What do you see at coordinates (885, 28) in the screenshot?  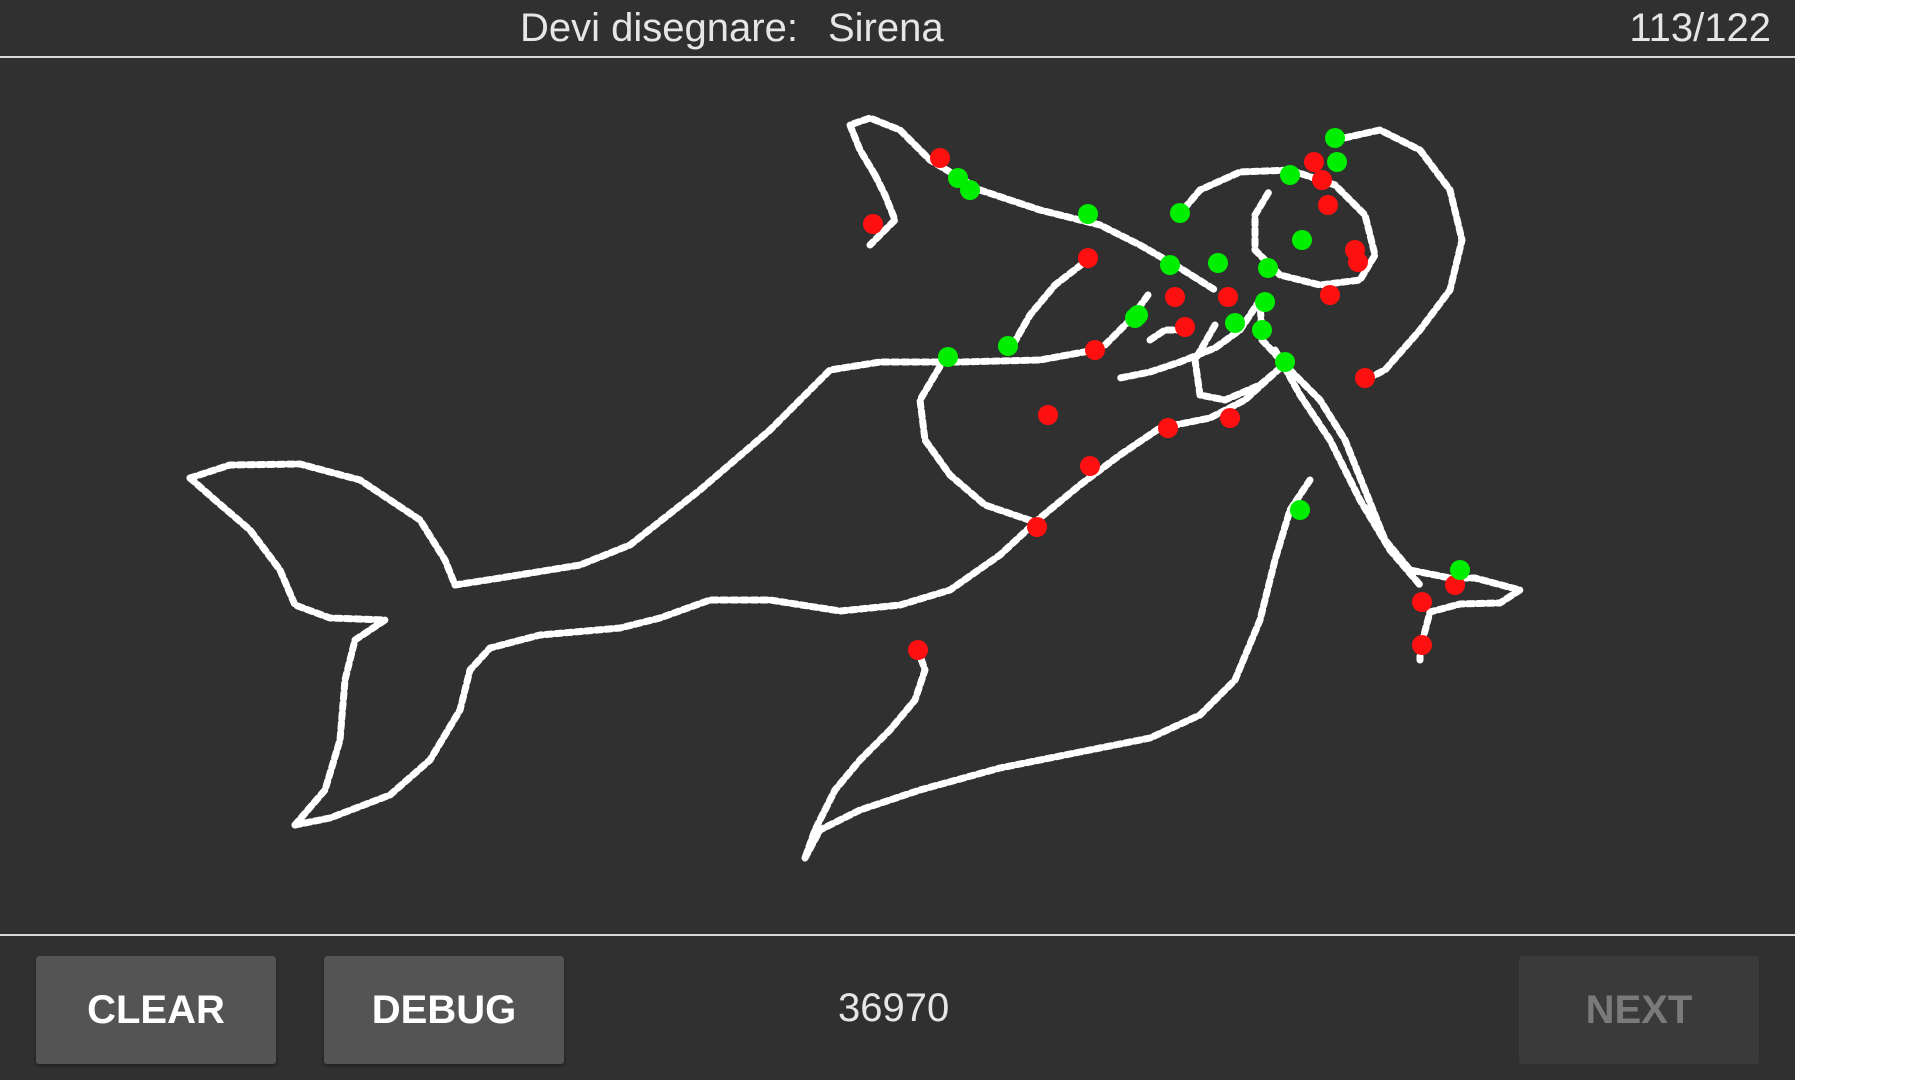 I see `prompt-word: Sirena` at bounding box center [885, 28].